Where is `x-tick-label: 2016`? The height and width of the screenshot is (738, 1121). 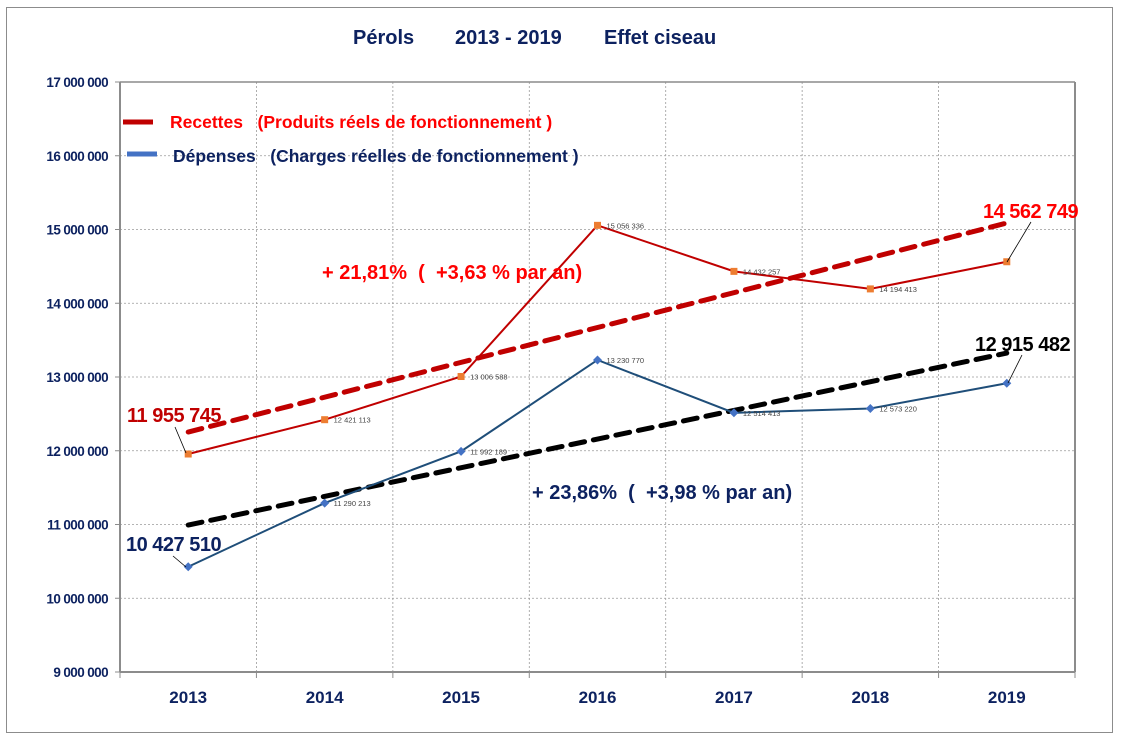
x-tick-label: 2016 is located at coordinates (598, 697).